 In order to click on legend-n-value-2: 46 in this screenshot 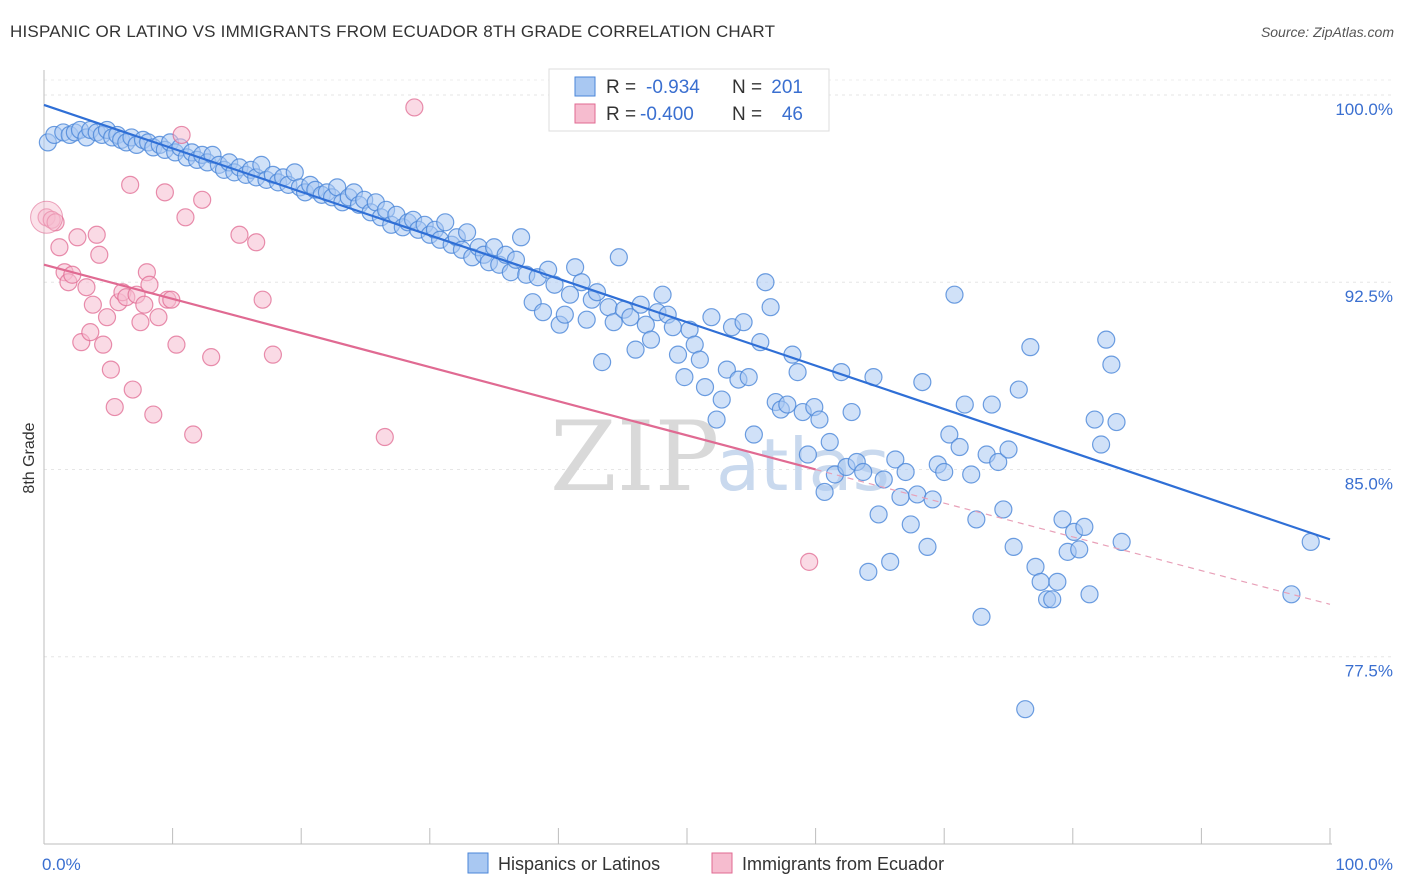, I will do `click(792, 114)`.